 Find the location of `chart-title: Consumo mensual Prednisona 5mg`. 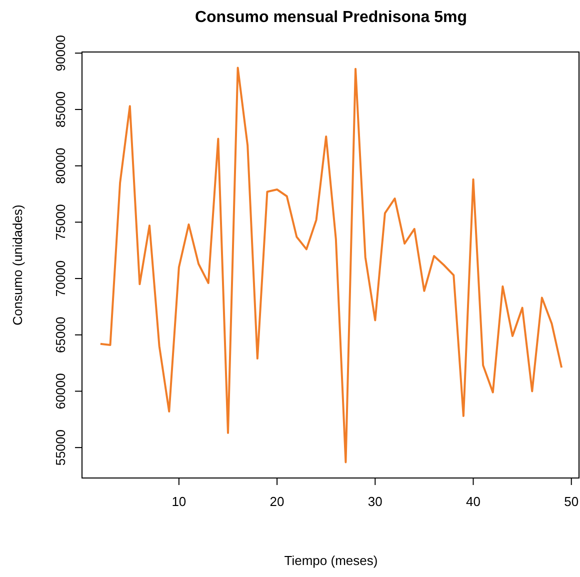

chart-title: Consumo mensual Prednisona 5mg is located at coordinates (331, 17).